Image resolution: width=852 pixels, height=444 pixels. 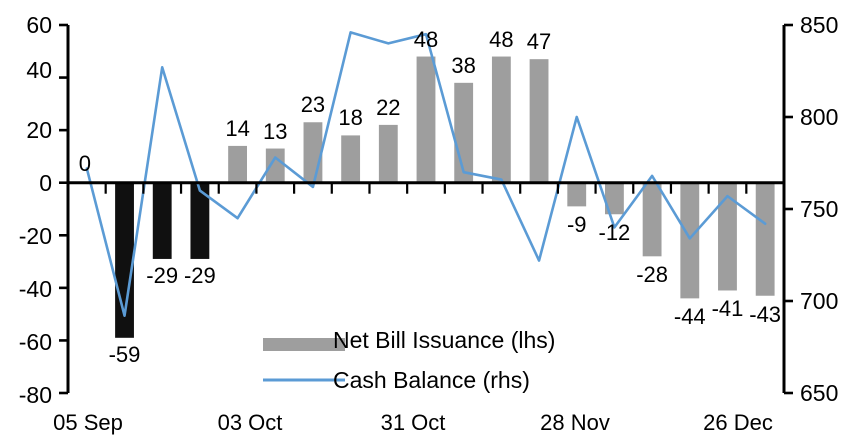 What do you see at coordinates (539, 42) in the screenshot?
I see `bar-value-label-12: 47` at bounding box center [539, 42].